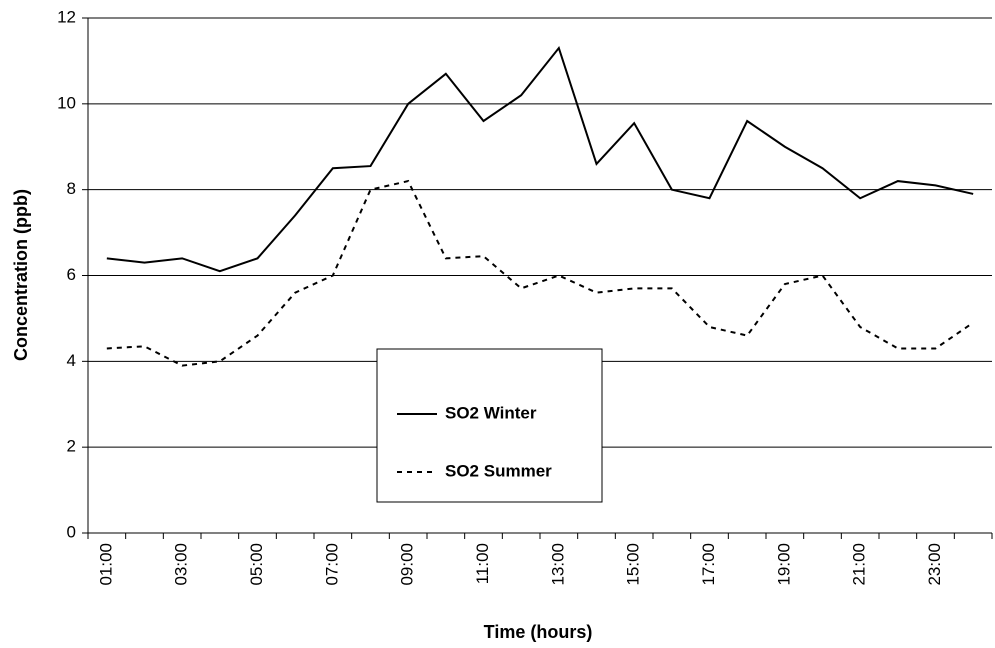 The width and height of the screenshot is (995, 648). I want to click on x-tick-label: 09:00, so click(407, 564).